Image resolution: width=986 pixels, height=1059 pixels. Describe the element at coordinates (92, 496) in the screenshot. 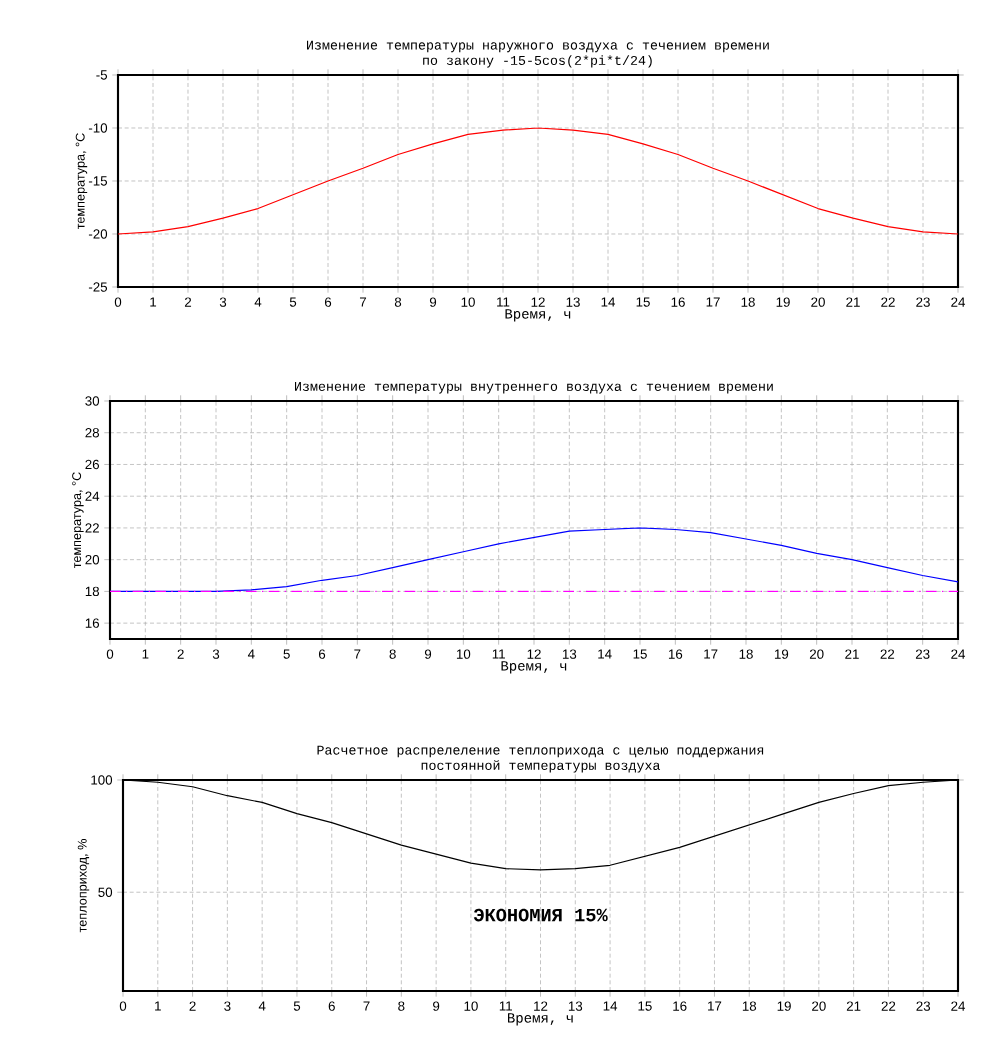

I see `y-tick-label: 24` at that location.